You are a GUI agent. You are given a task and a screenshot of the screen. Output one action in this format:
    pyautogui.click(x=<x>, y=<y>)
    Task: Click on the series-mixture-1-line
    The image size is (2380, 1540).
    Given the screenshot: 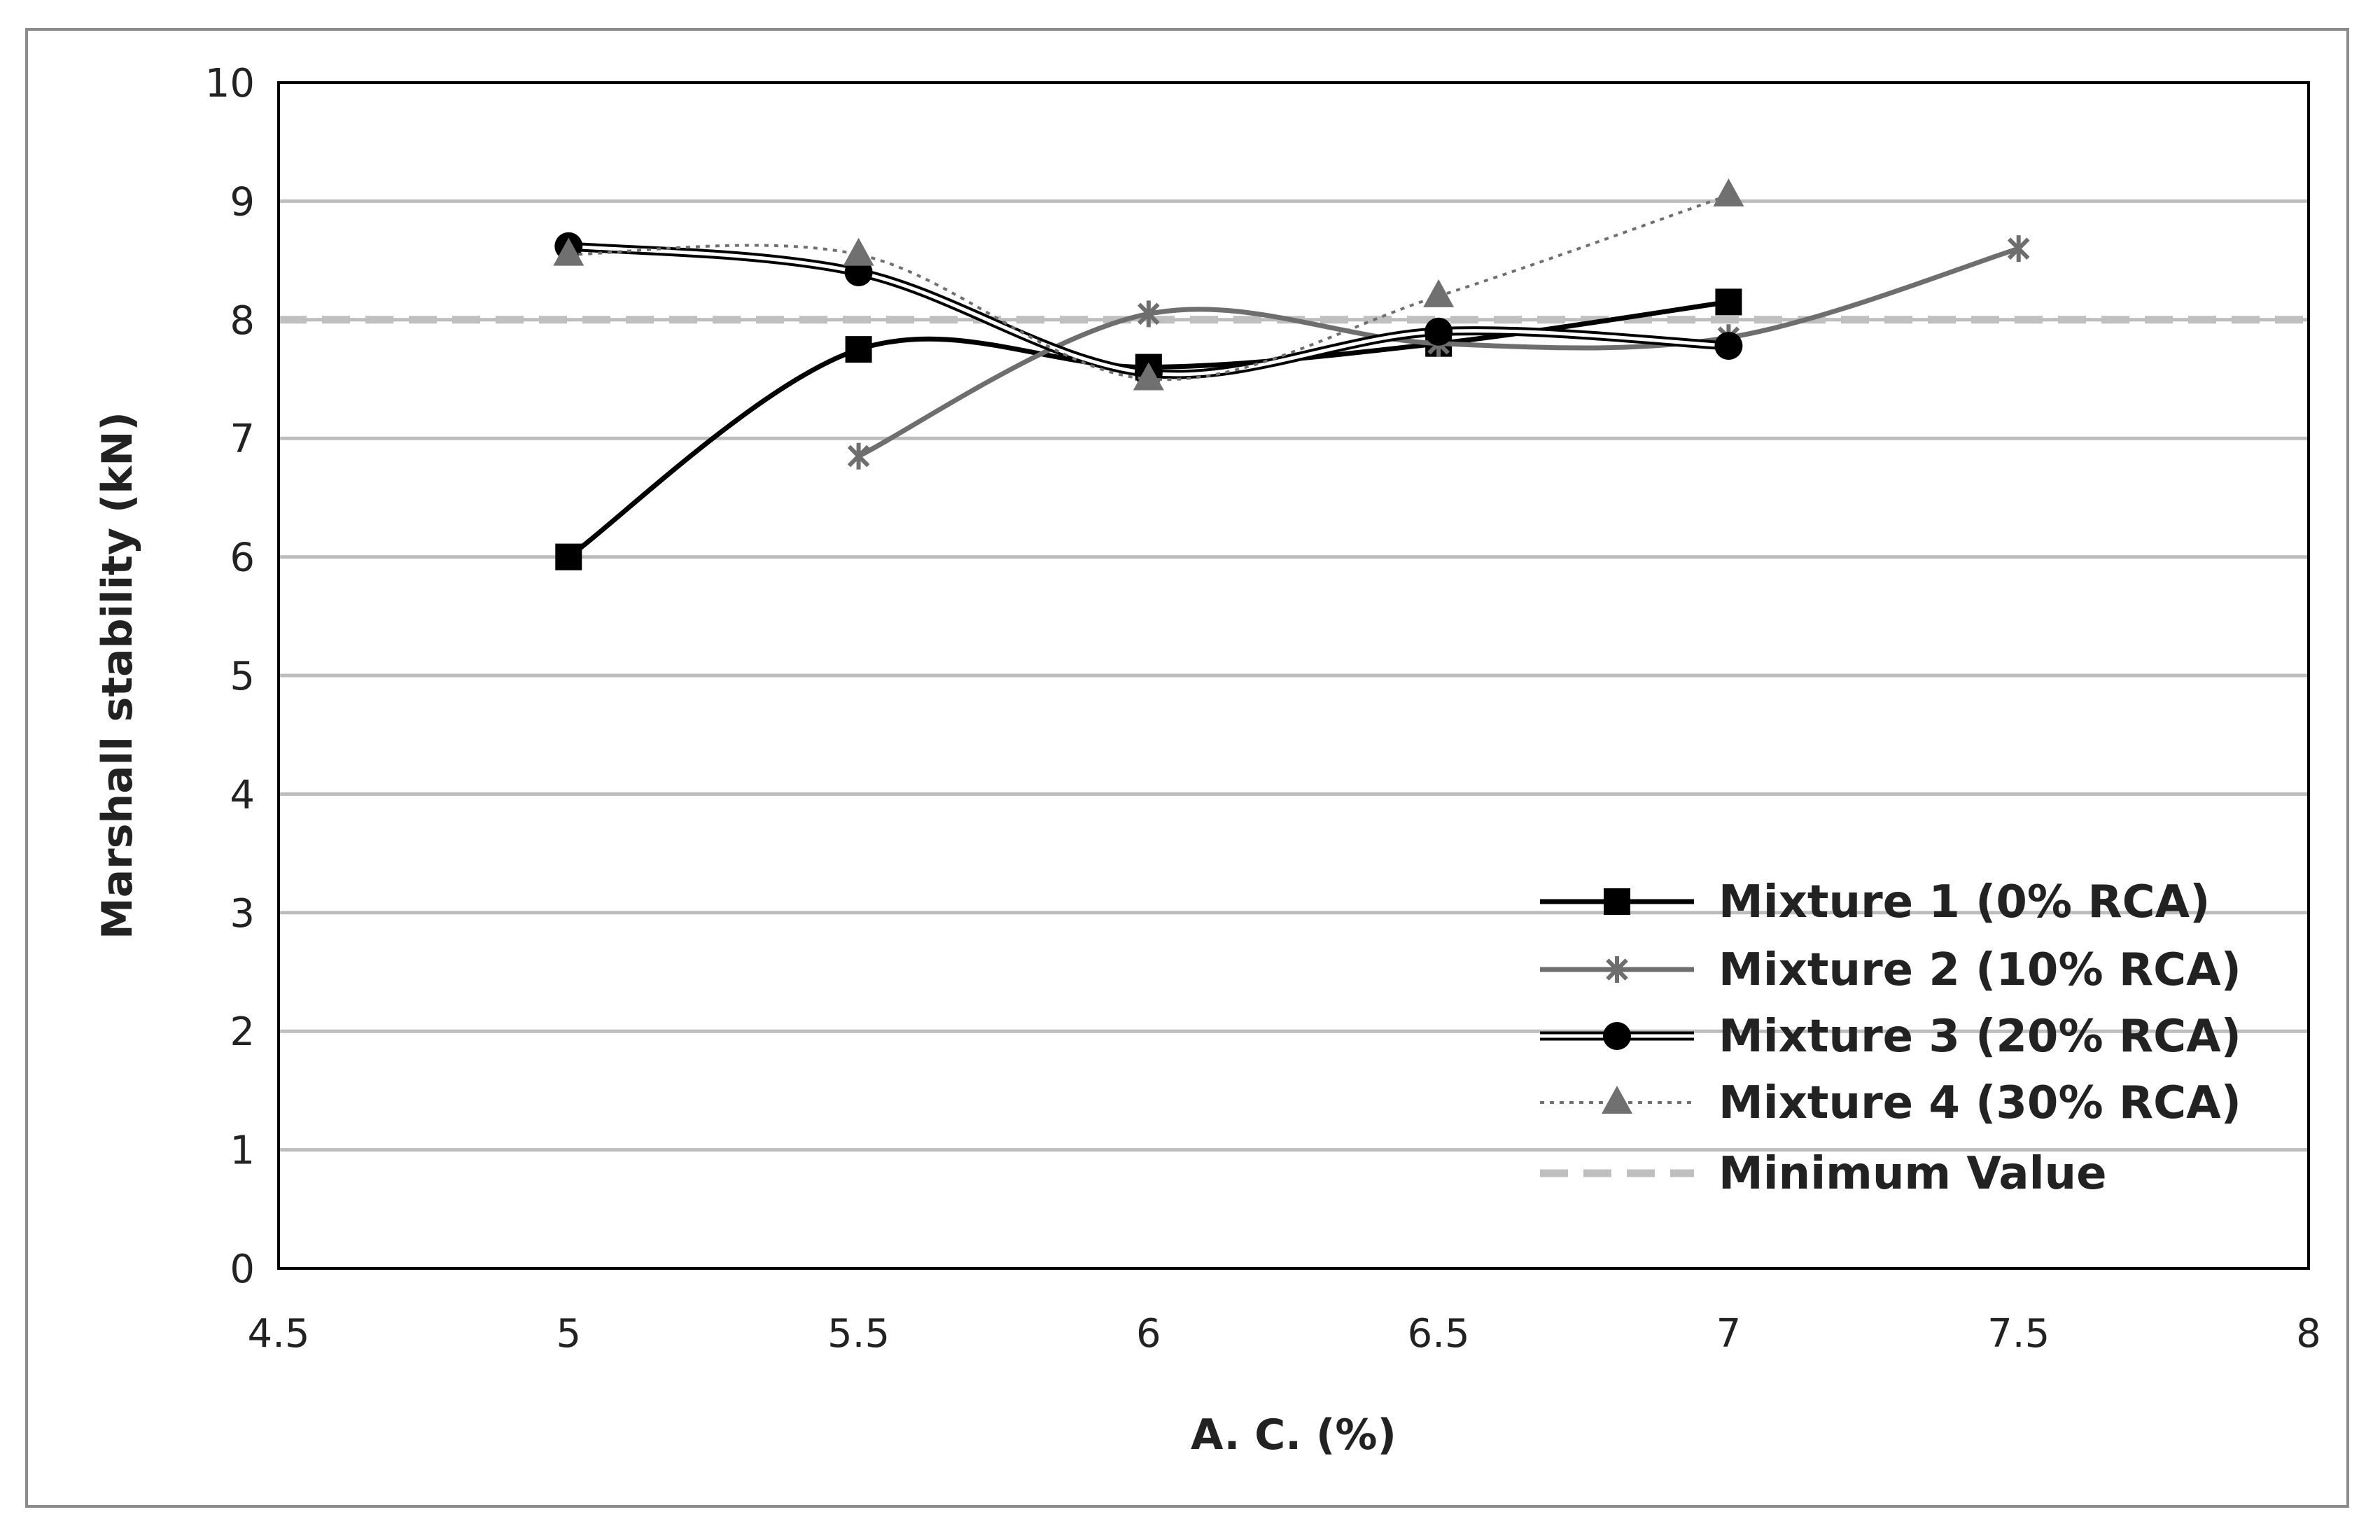 What is the action you would take?
    pyautogui.click(x=1148, y=429)
    